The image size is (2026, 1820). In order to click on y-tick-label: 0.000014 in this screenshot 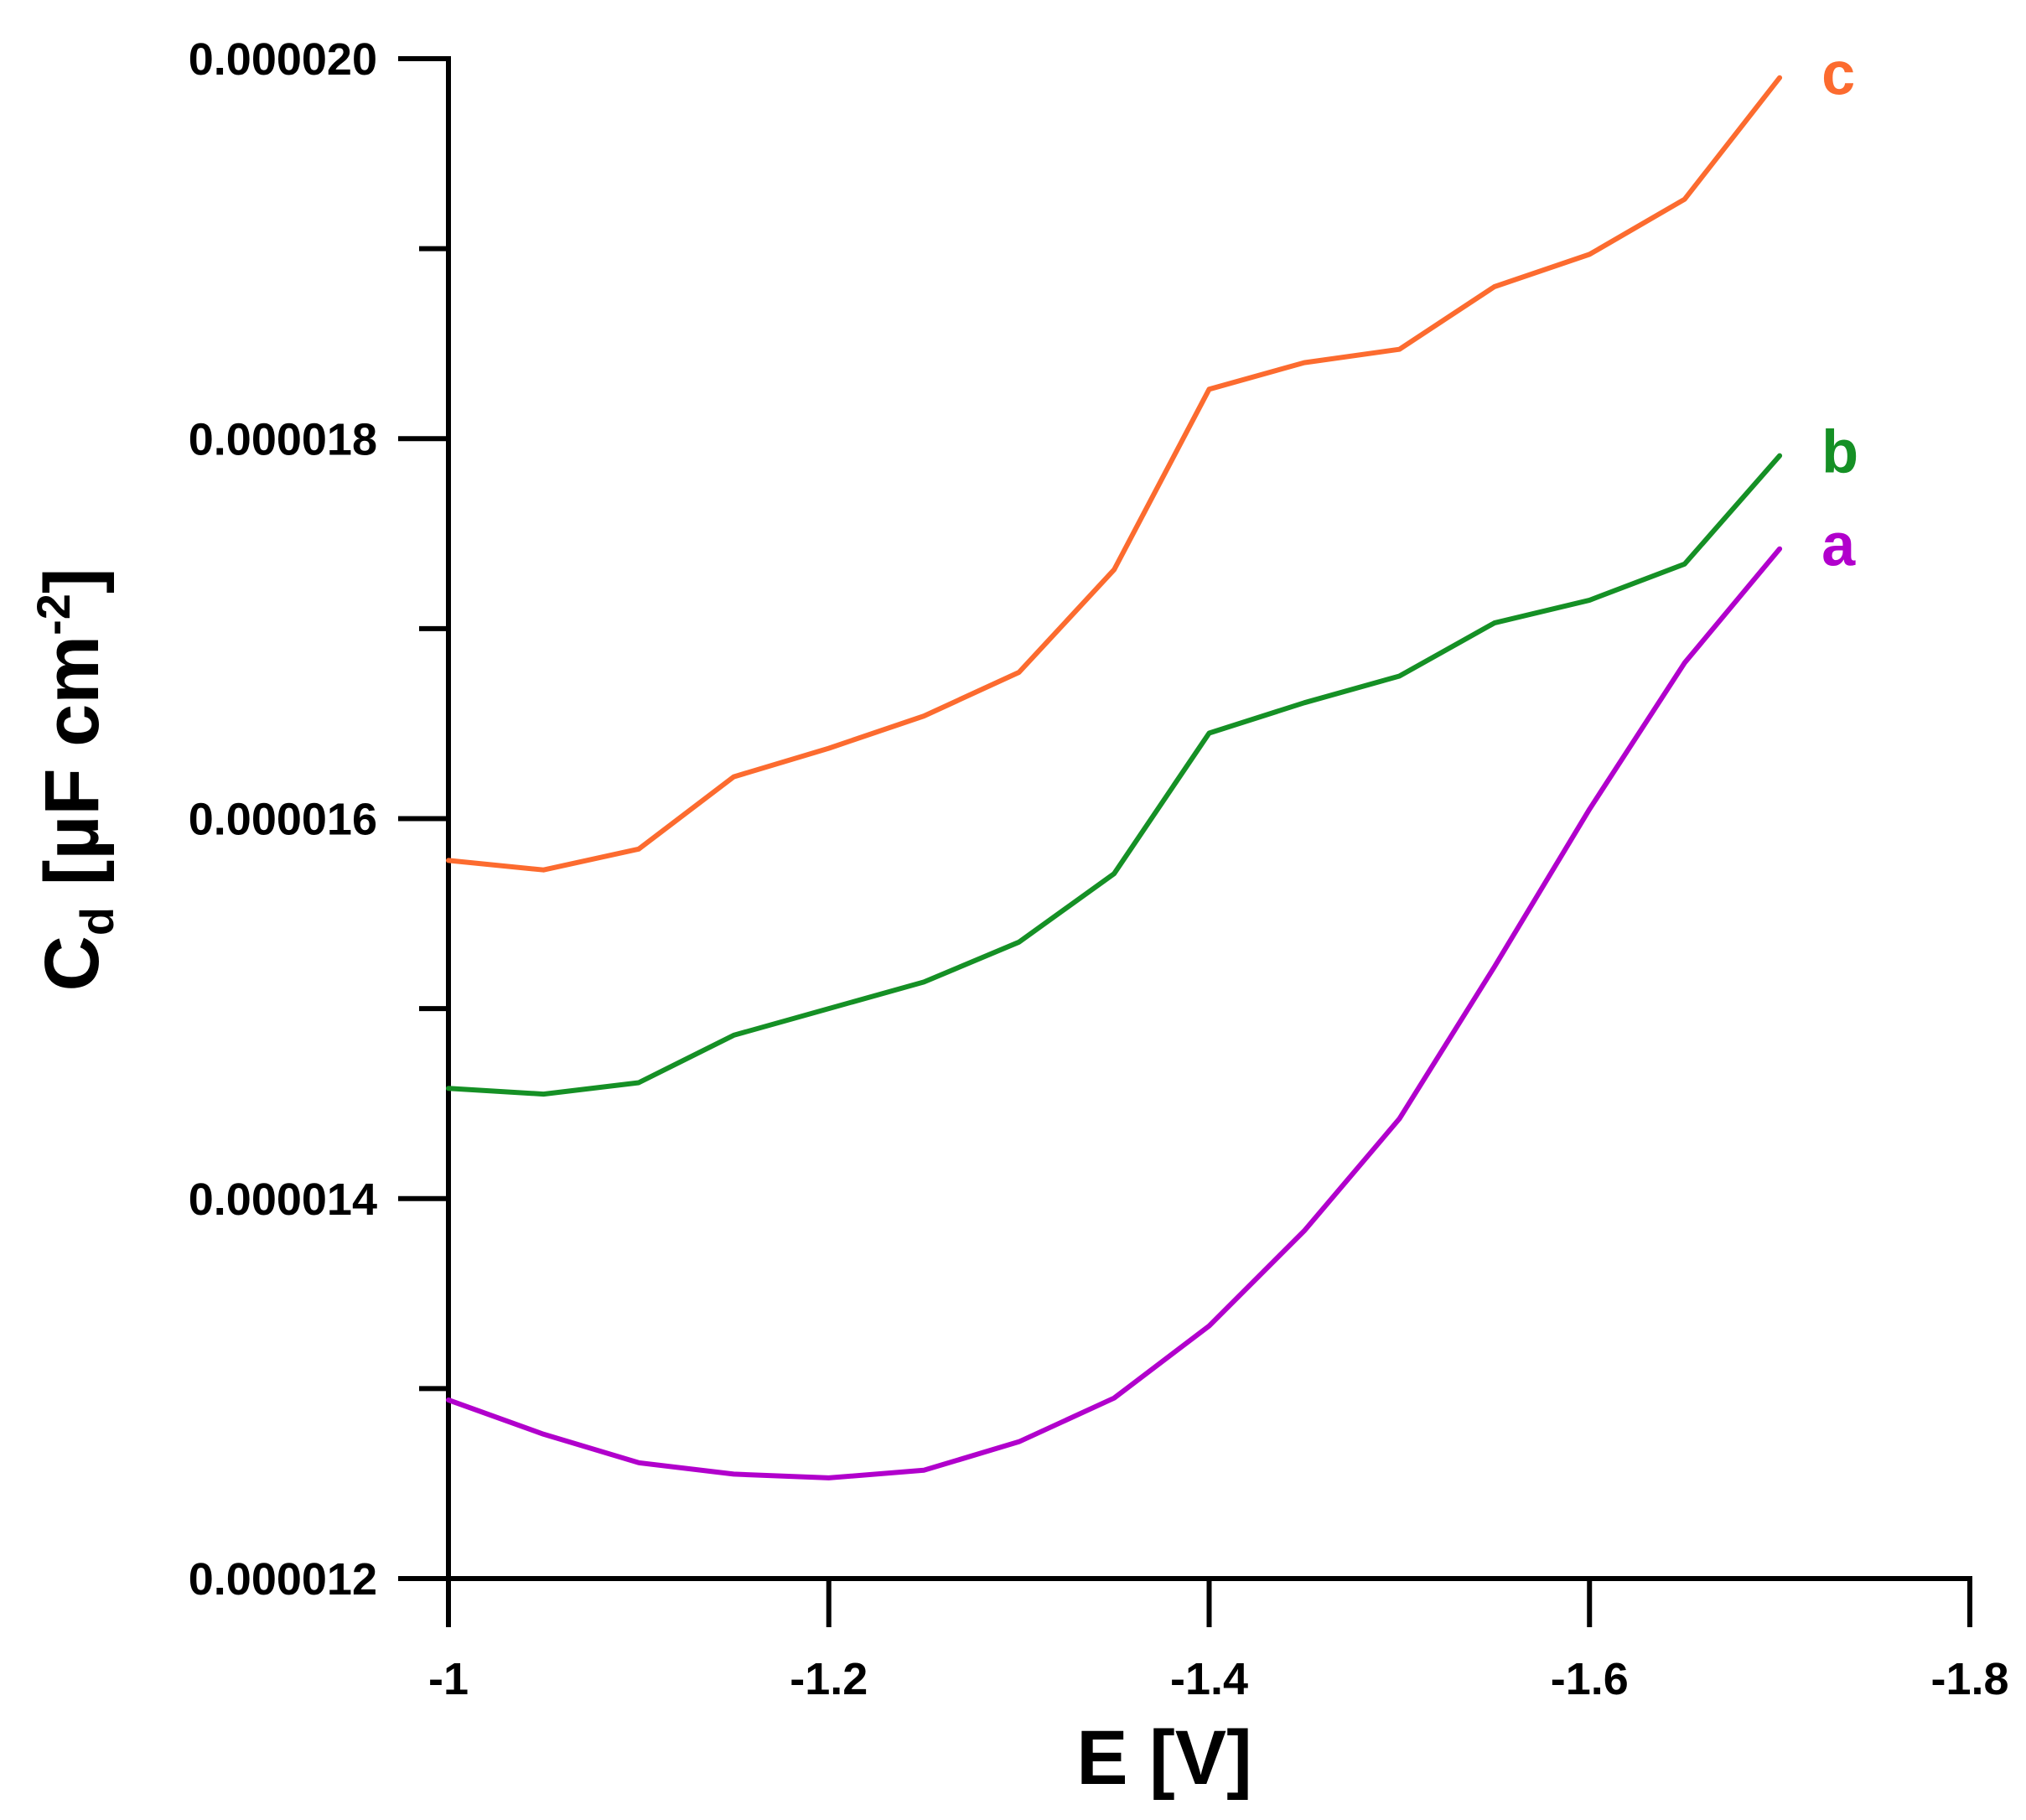, I will do `click(283, 1199)`.